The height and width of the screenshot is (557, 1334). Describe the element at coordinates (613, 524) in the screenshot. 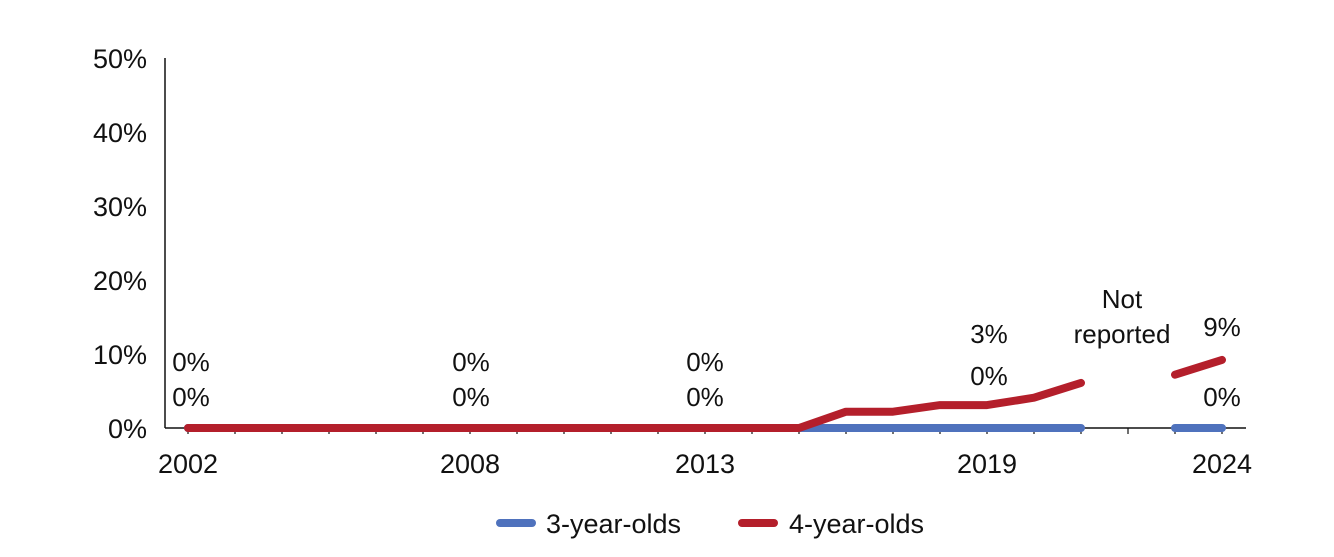

I see `legend-label-3-year-olds: 3-year-olds` at that location.